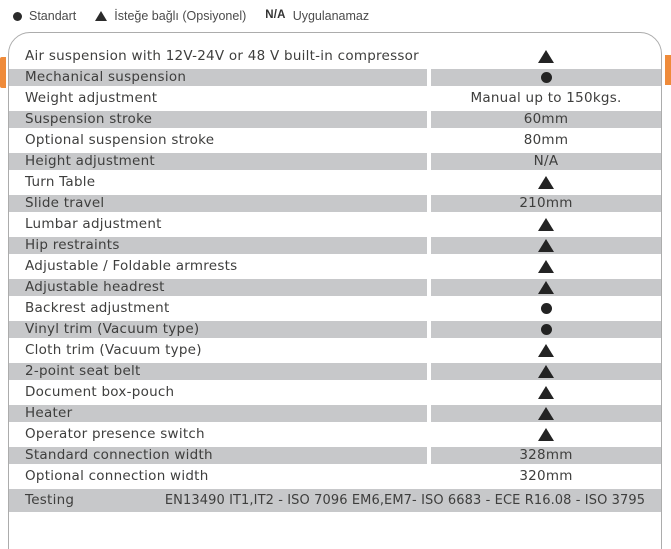 This screenshot has height=549, width=671. Describe the element at coordinates (335, 161) in the screenshot. I see `table-row: Height adjustment N/A` at that location.